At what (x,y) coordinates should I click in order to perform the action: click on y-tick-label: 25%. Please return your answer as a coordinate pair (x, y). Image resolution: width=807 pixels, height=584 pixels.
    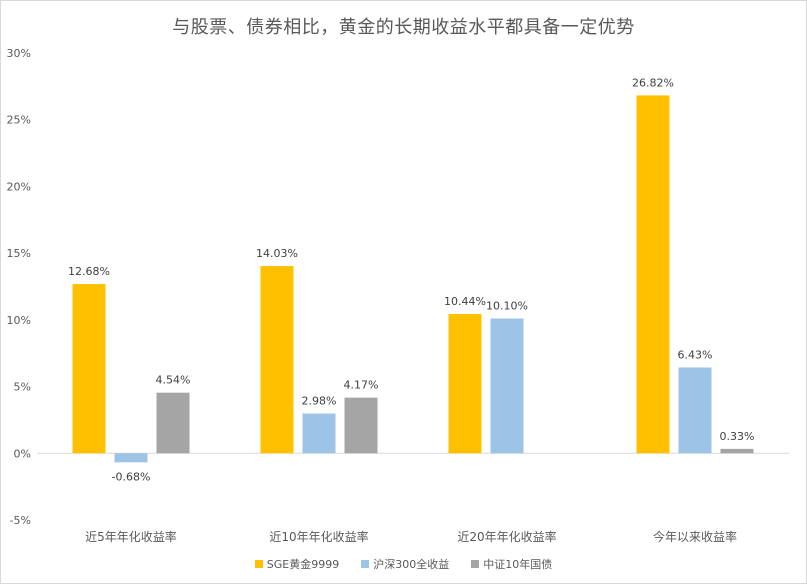
    Looking at the image, I should click on (19, 120).